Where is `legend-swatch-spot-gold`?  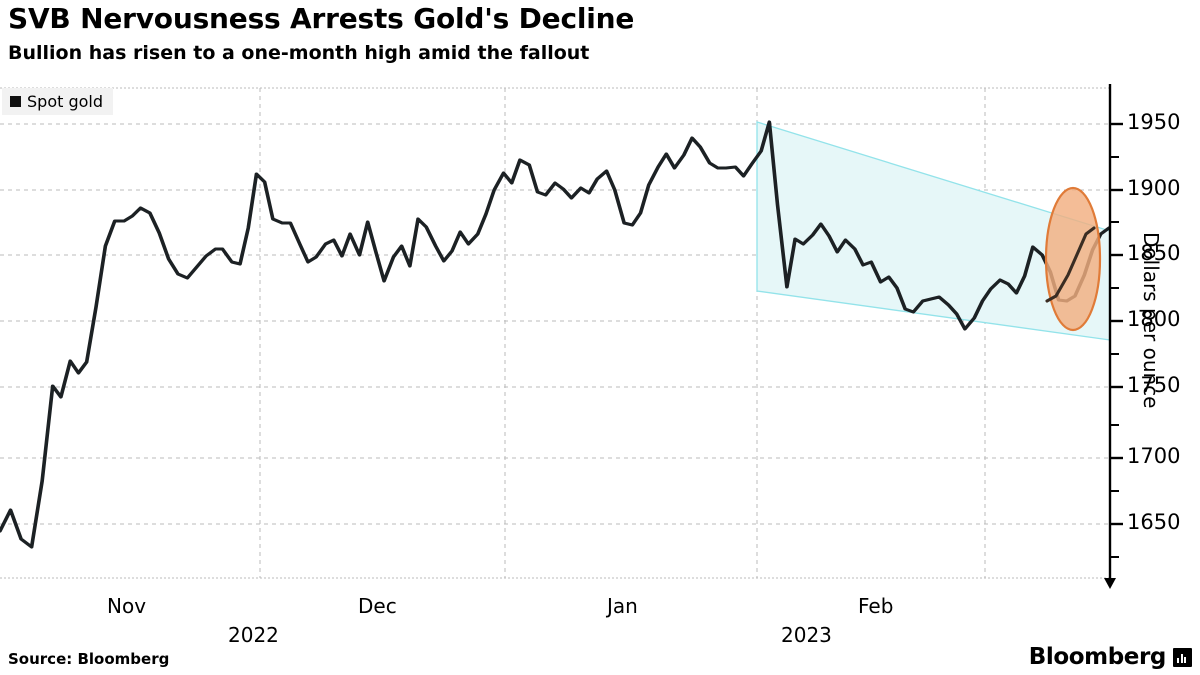
legend-swatch-spot-gold is located at coordinates (15, 101).